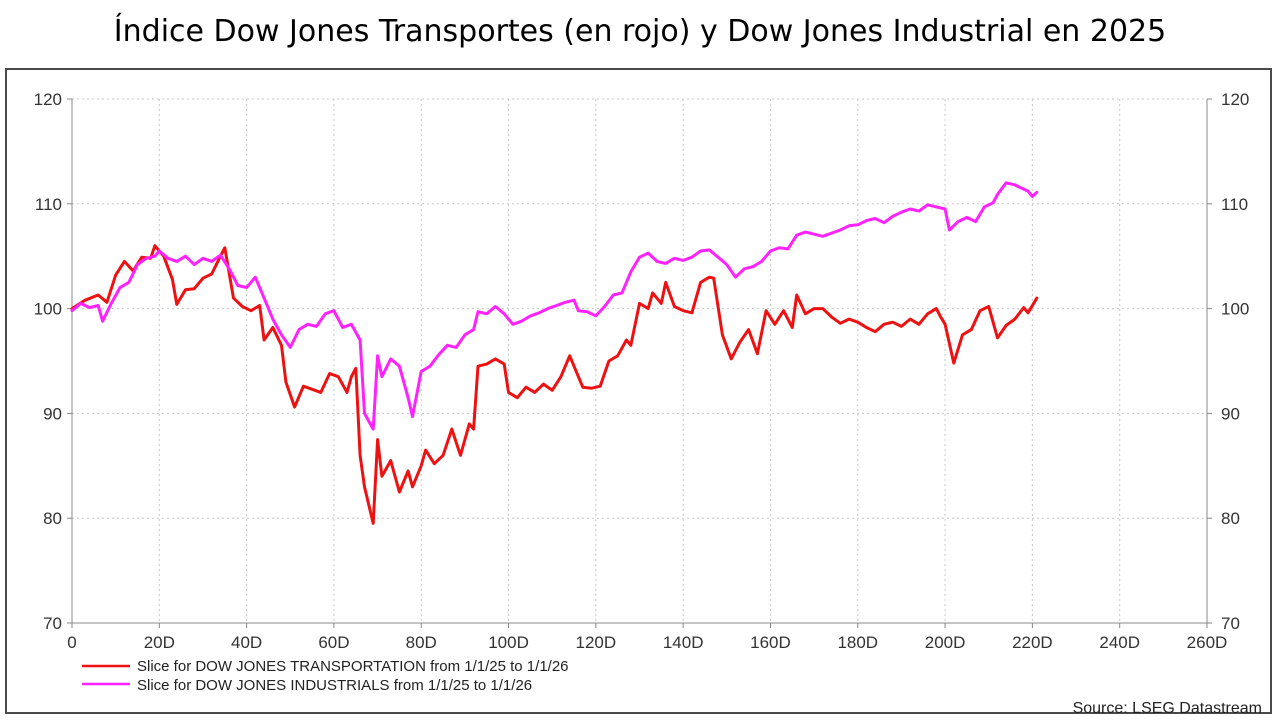  Describe the element at coordinates (1207, 642) in the screenshot. I see `x-tick-label: 260D` at that location.